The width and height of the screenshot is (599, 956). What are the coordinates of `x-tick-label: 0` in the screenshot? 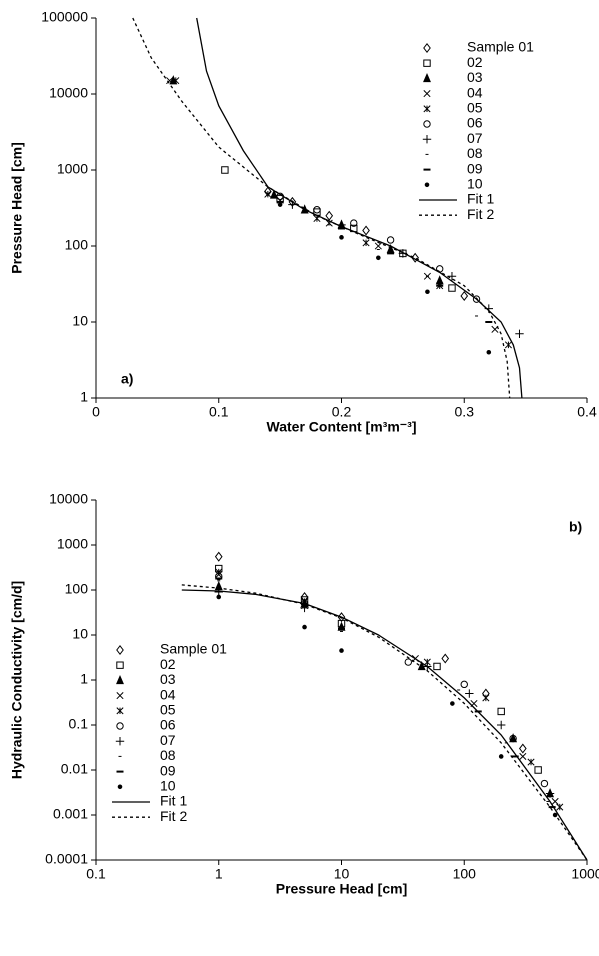 It's located at (96, 412).